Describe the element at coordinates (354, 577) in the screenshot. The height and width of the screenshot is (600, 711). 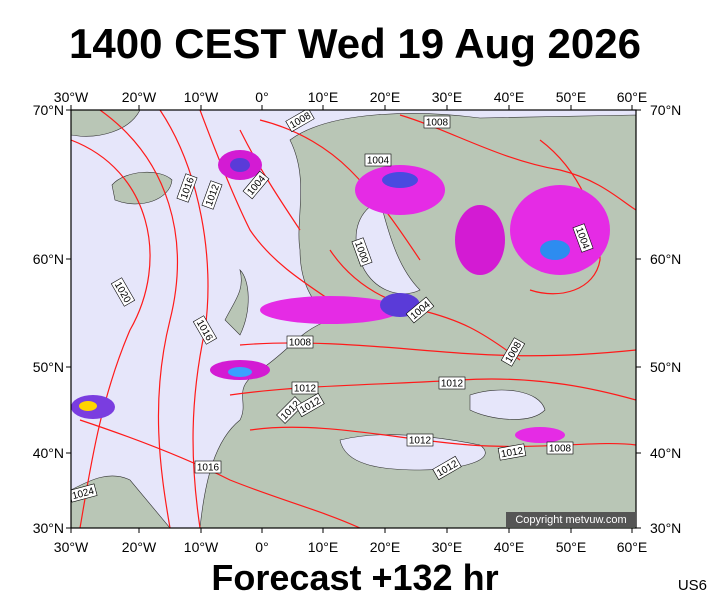
I see `forecast-label: Forecast +132 hr` at that location.